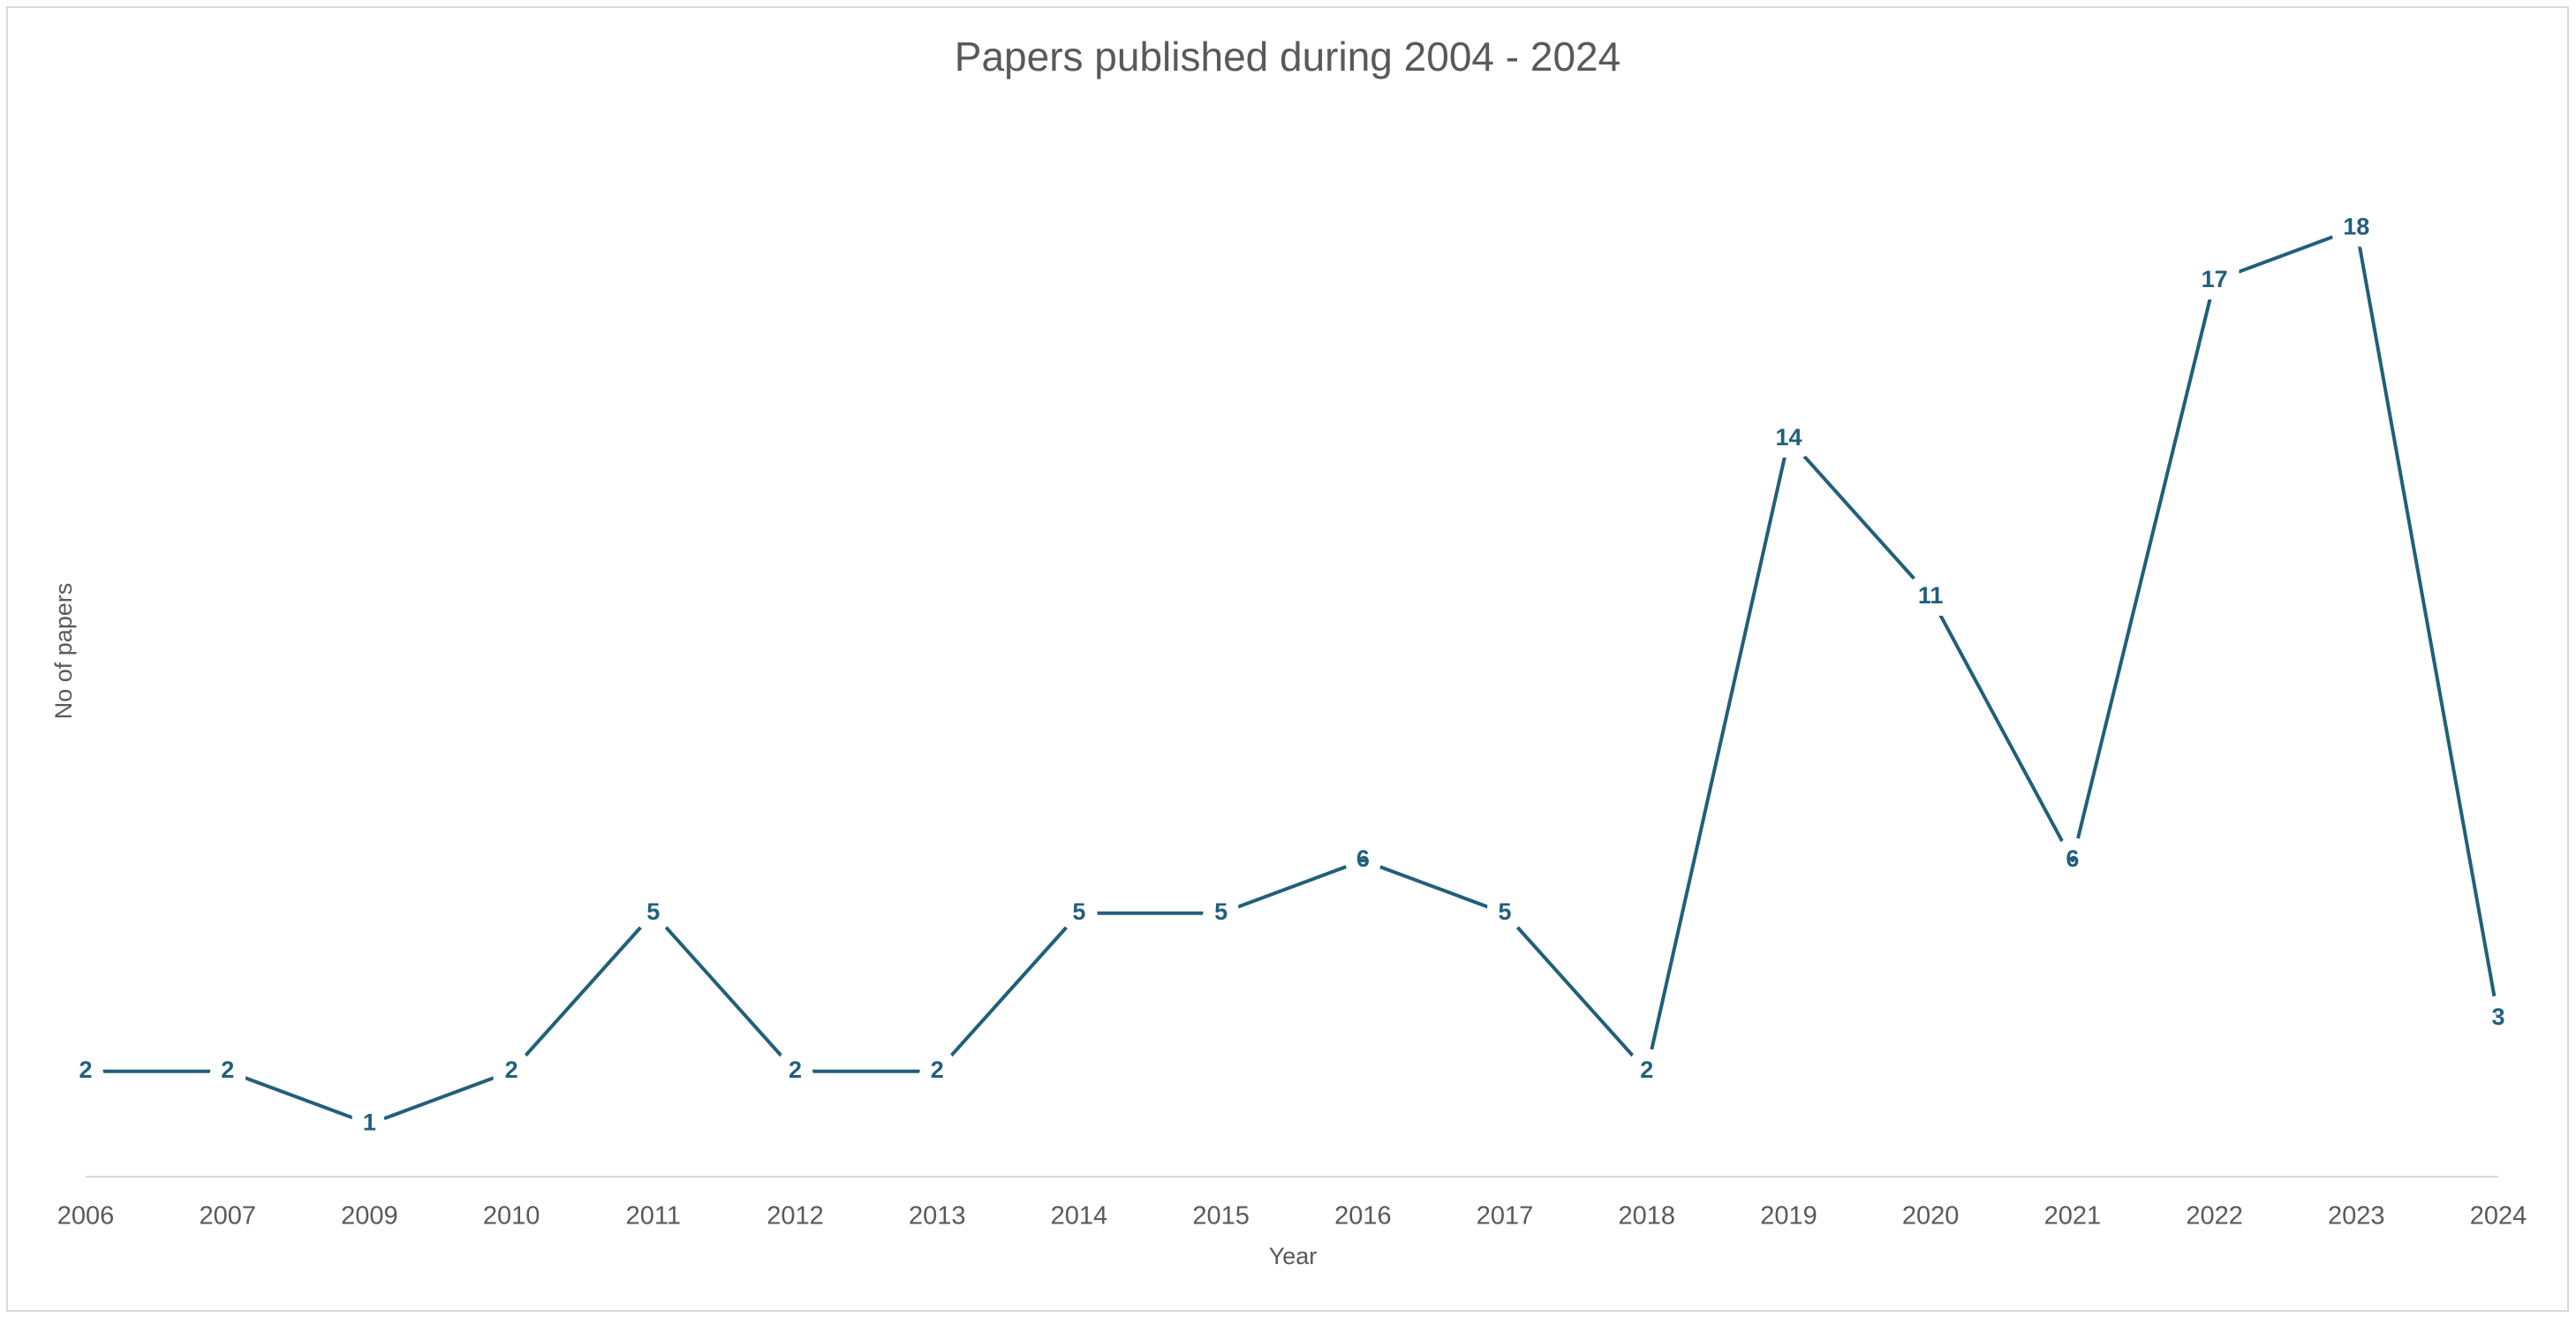 The width and height of the screenshot is (2576, 1318). I want to click on x-tick-label: 2011, so click(653, 1217).